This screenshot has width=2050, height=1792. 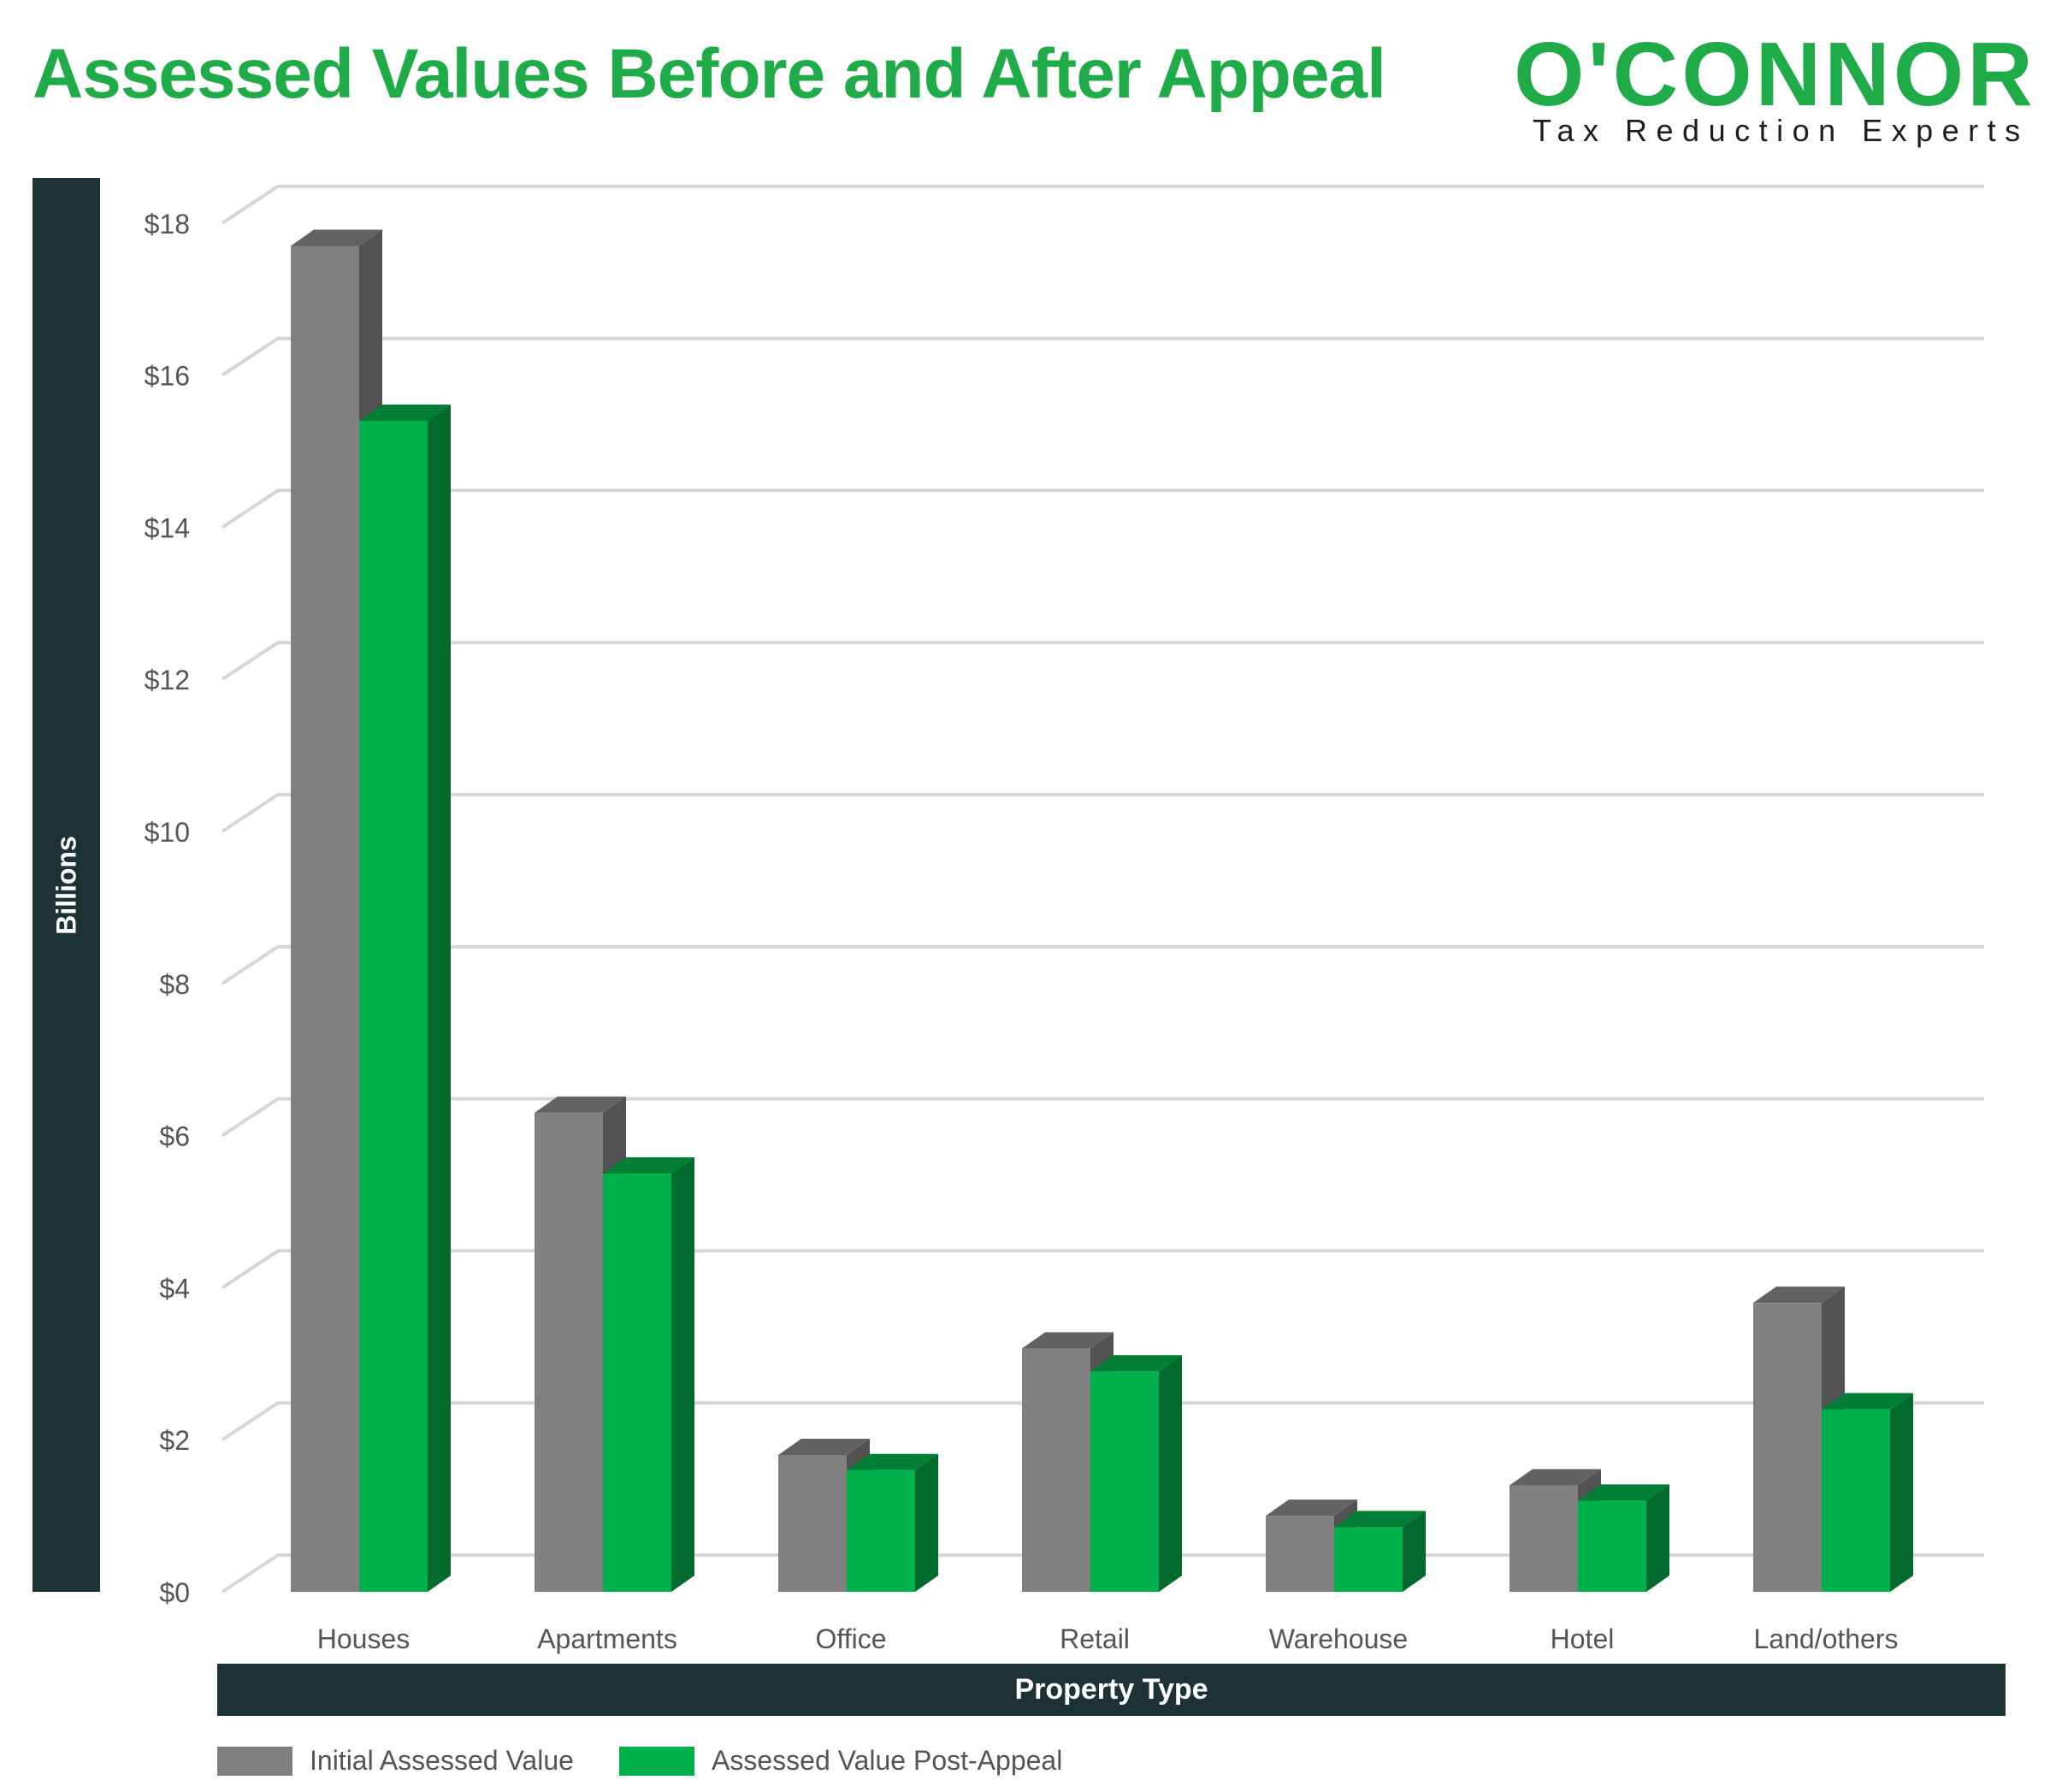 What do you see at coordinates (174, 1288) in the screenshot?
I see `y-tick-label: $4` at bounding box center [174, 1288].